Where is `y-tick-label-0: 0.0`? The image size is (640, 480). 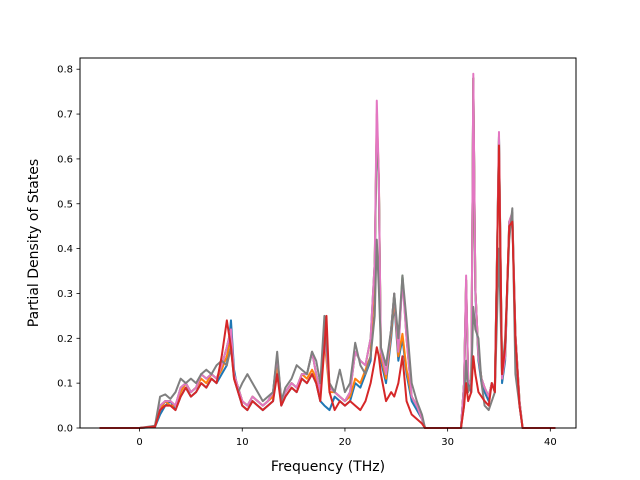 y-tick-label-0: 0.0 is located at coordinates (65, 429).